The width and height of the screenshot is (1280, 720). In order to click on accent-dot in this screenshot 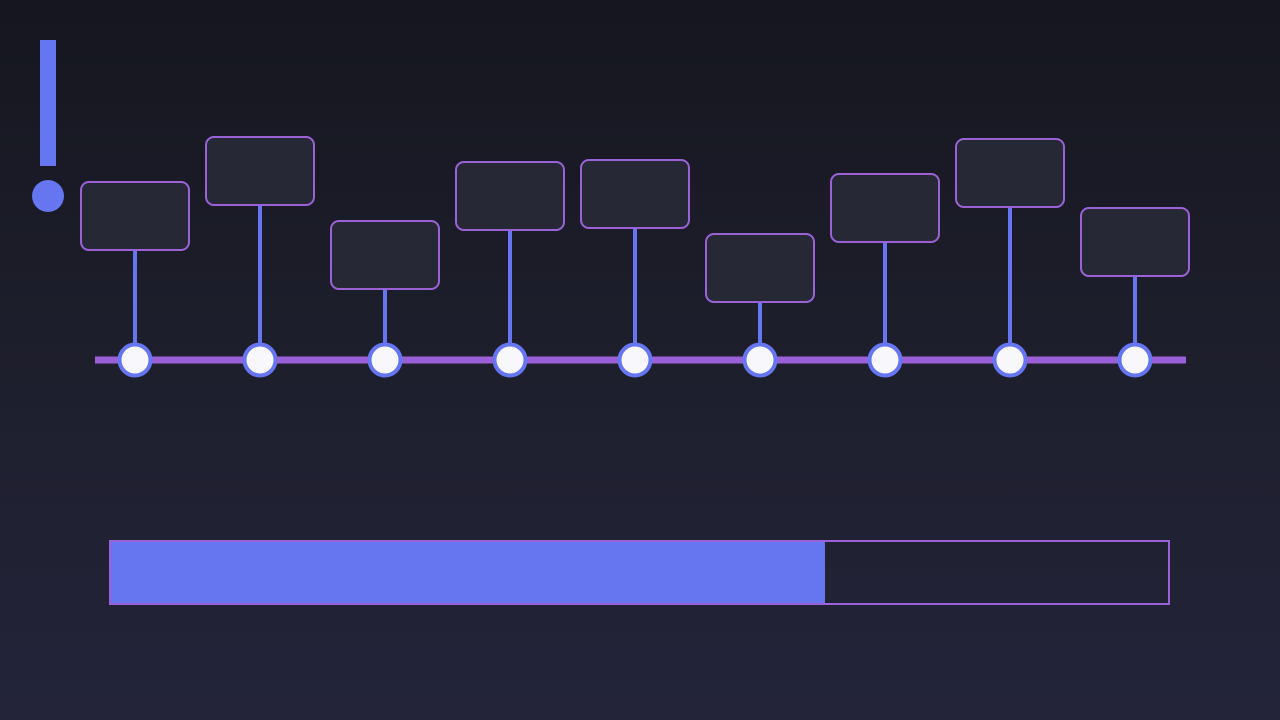, I will do `click(48, 196)`.